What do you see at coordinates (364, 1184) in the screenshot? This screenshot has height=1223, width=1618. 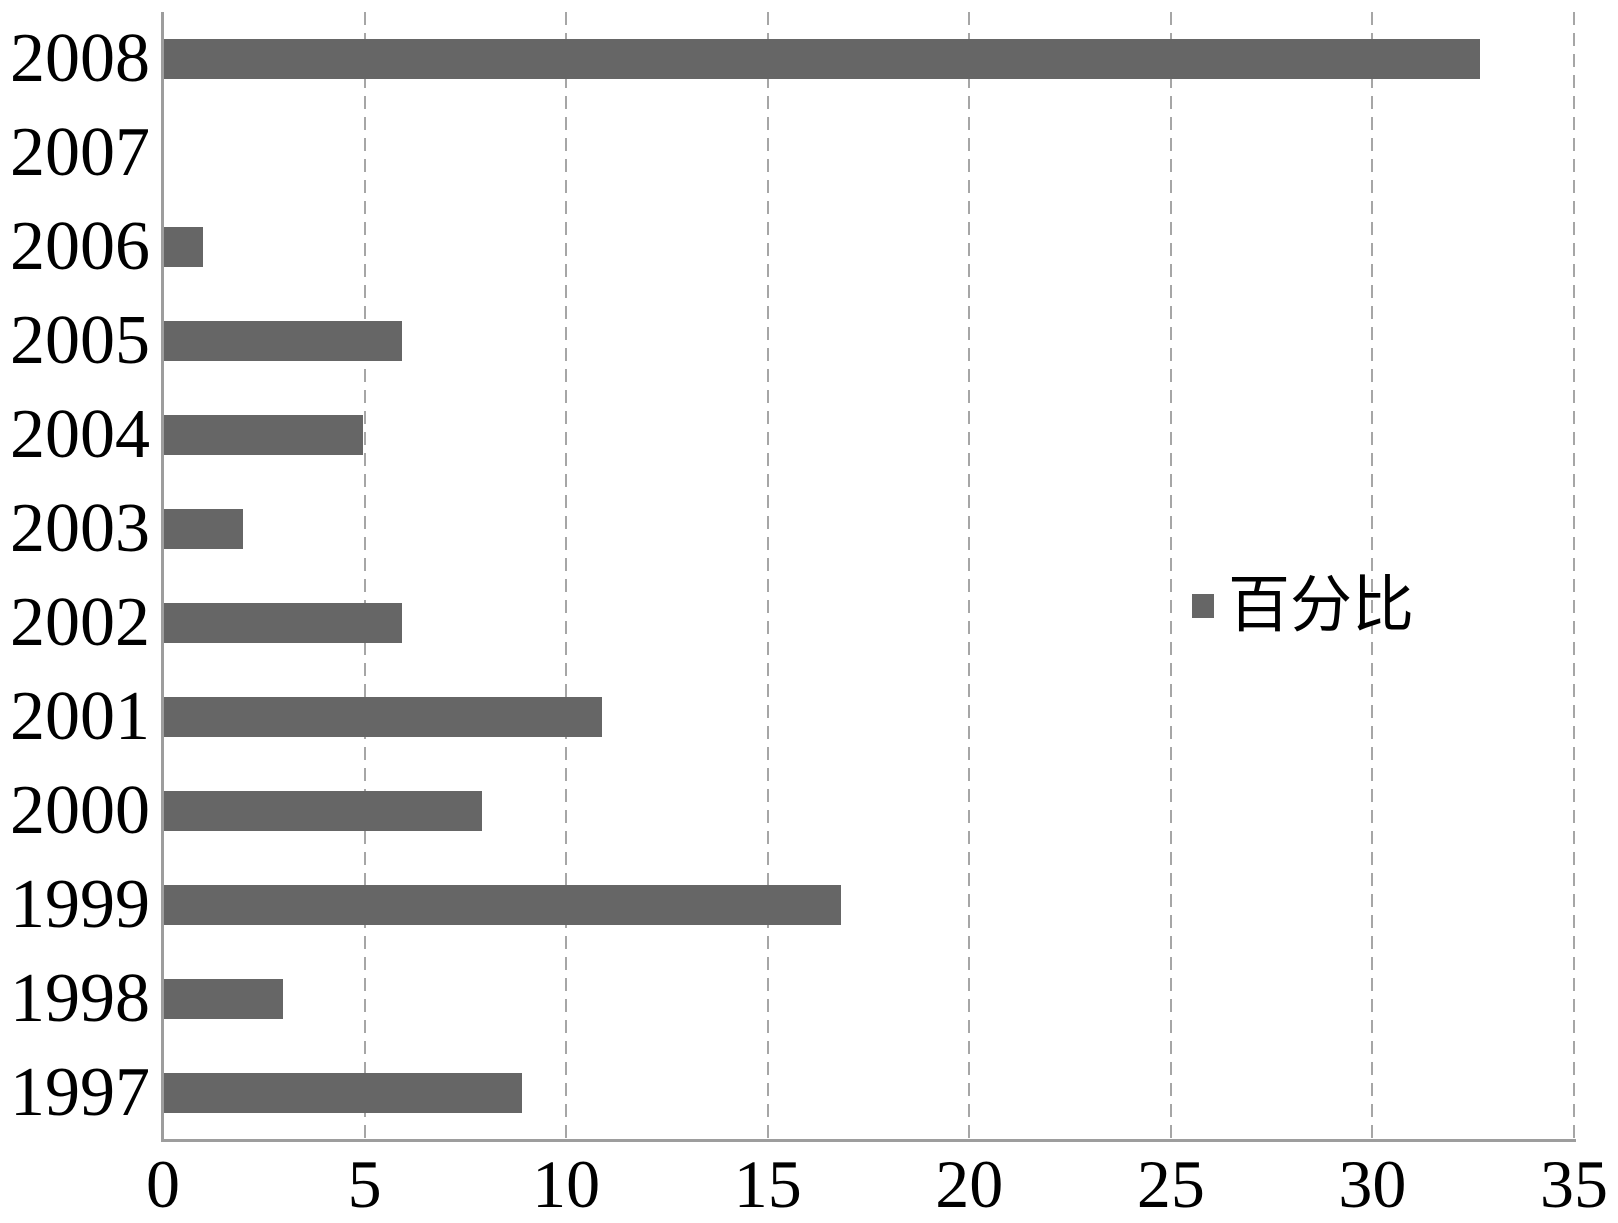 I see `x-tick-label-5: 5` at bounding box center [364, 1184].